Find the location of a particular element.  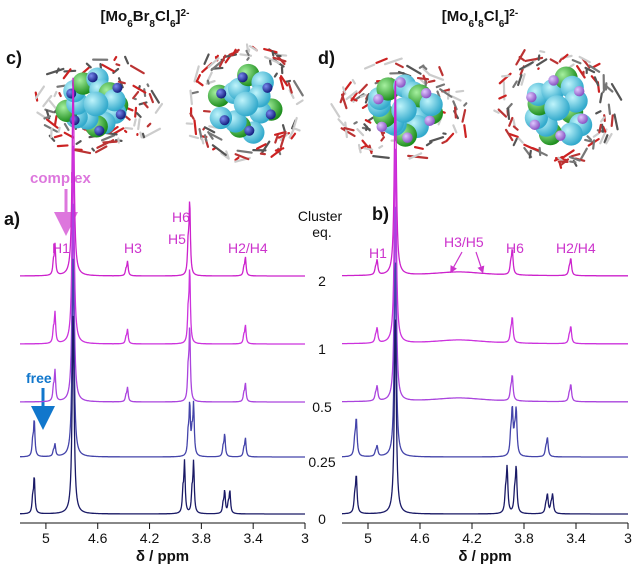

h3h5-arrow-left-icon is located at coordinates (456, 262).